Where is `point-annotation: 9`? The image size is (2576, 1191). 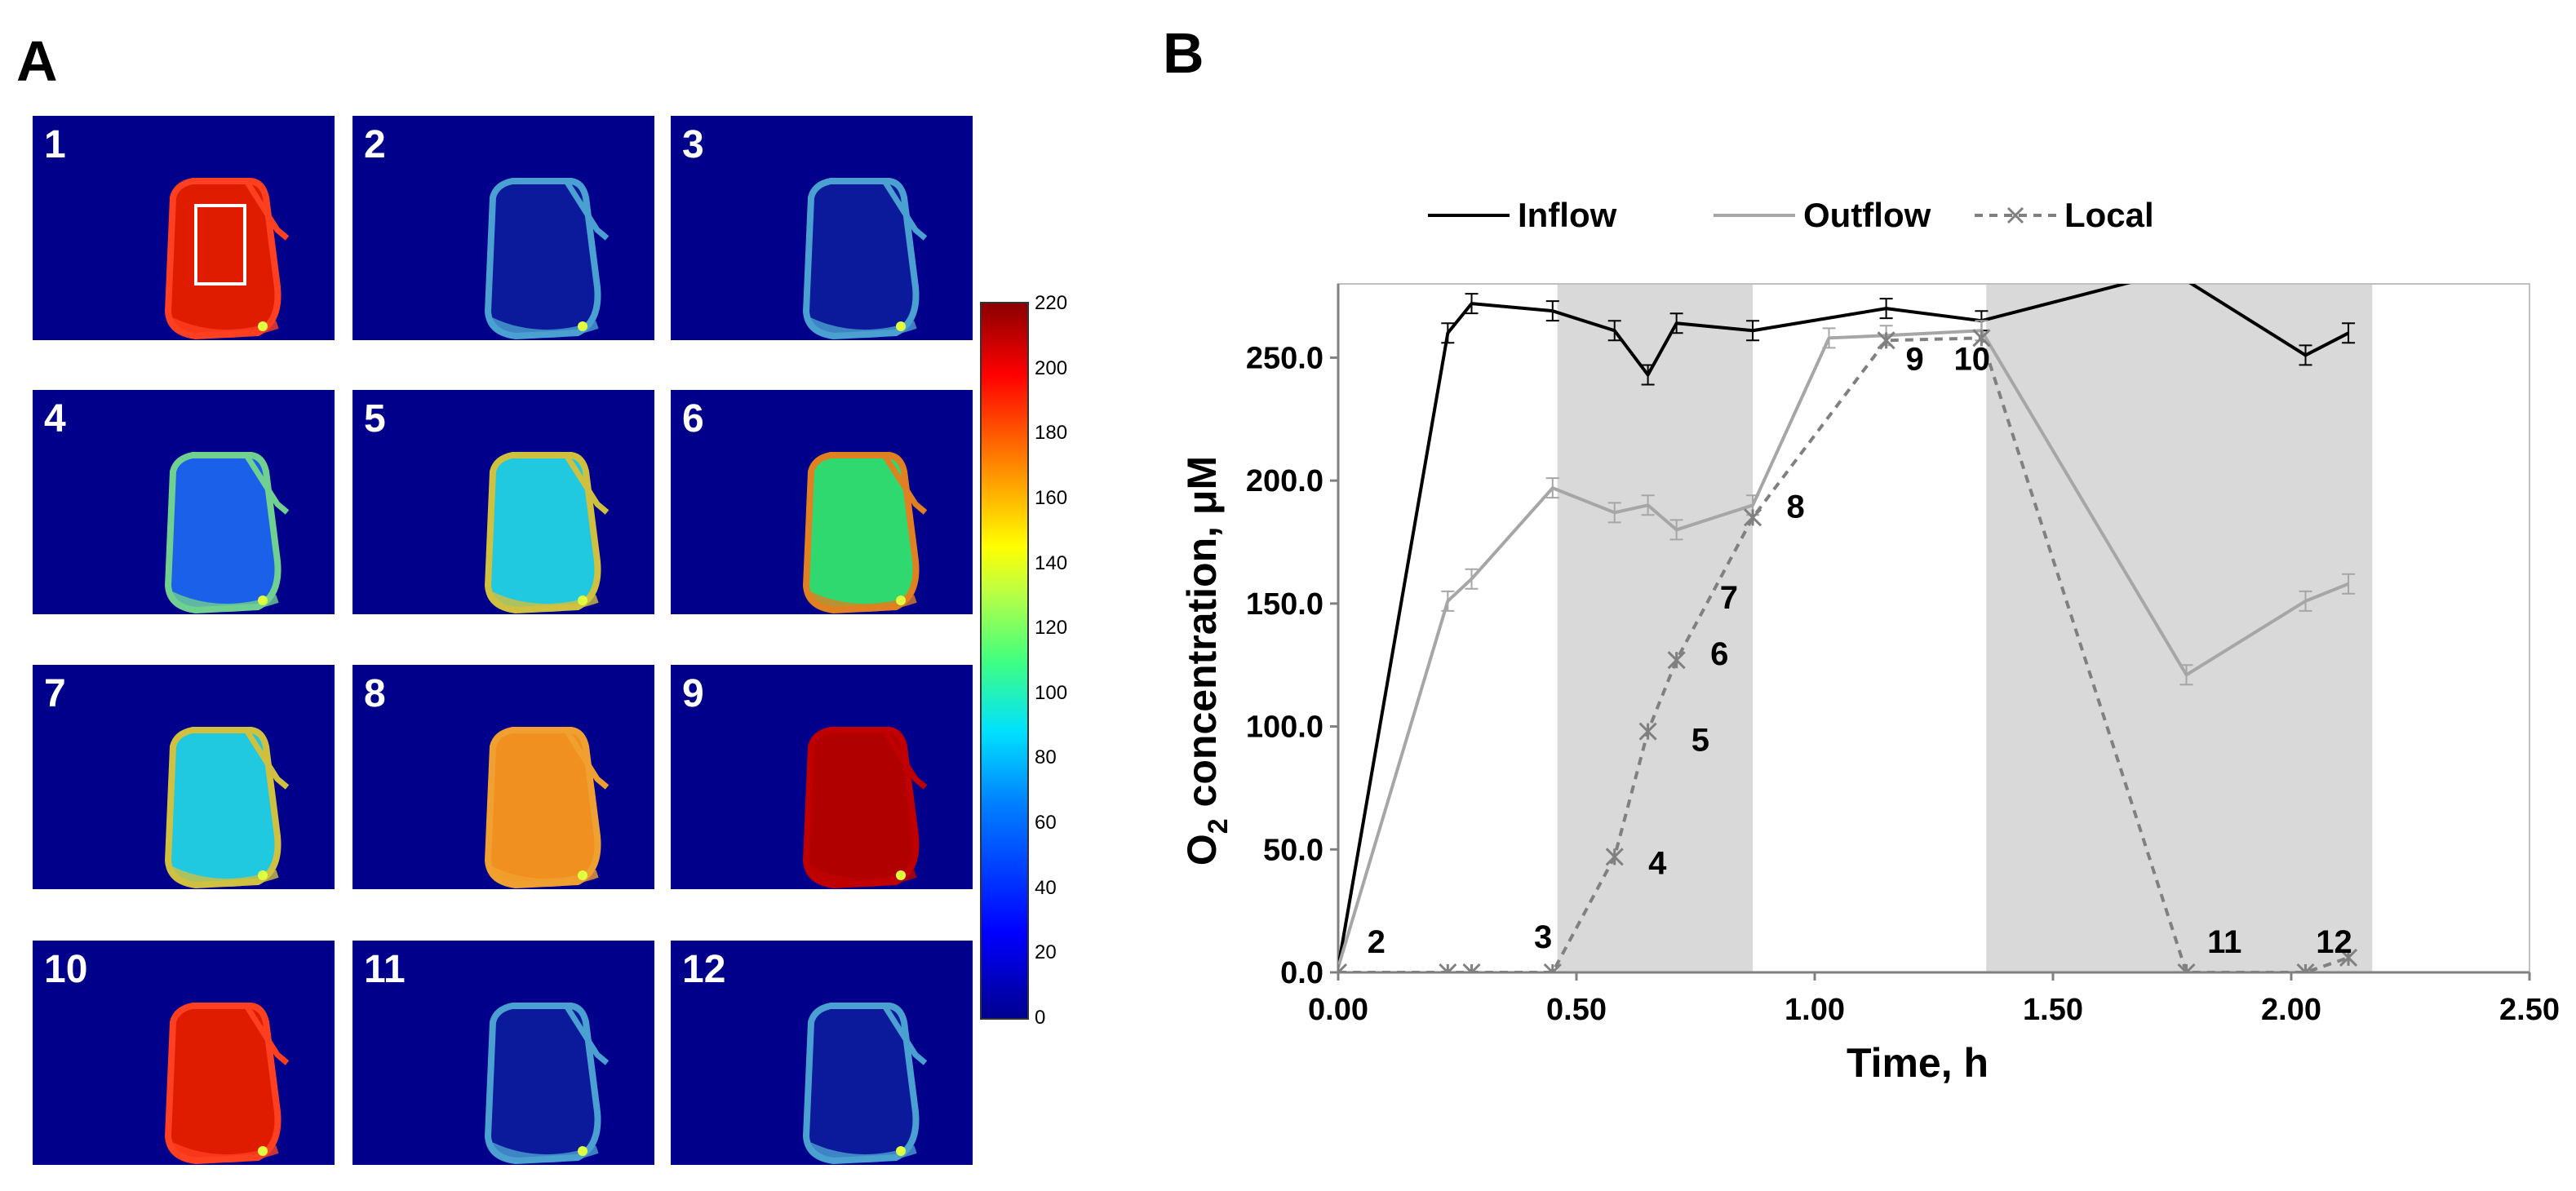
point-annotation: 9 is located at coordinates (1915, 360).